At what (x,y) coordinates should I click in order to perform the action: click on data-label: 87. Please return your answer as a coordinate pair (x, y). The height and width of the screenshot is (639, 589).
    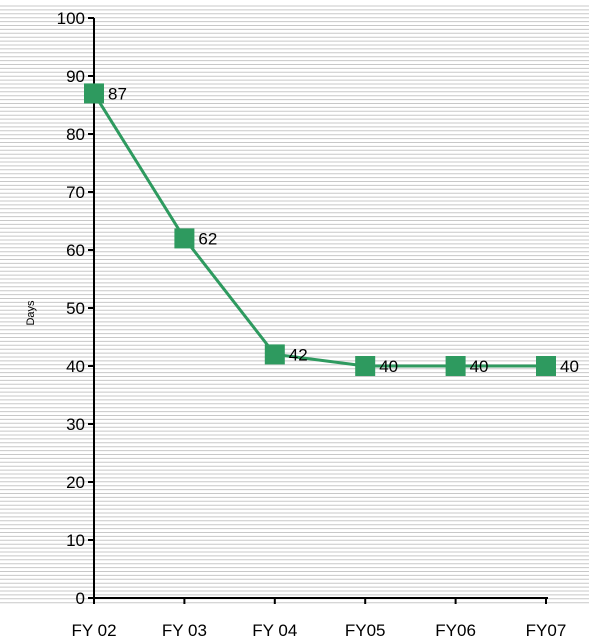
    Looking at the image, I should click on (117, 93).